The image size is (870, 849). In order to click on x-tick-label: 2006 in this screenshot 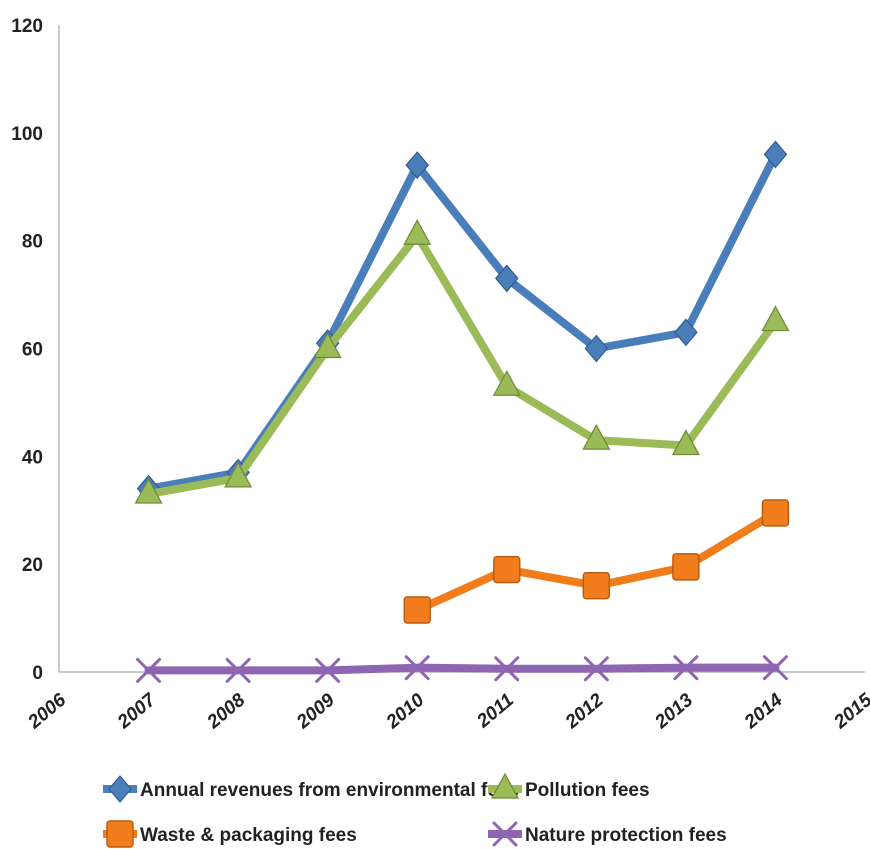, I will do `click(47, 711)`.